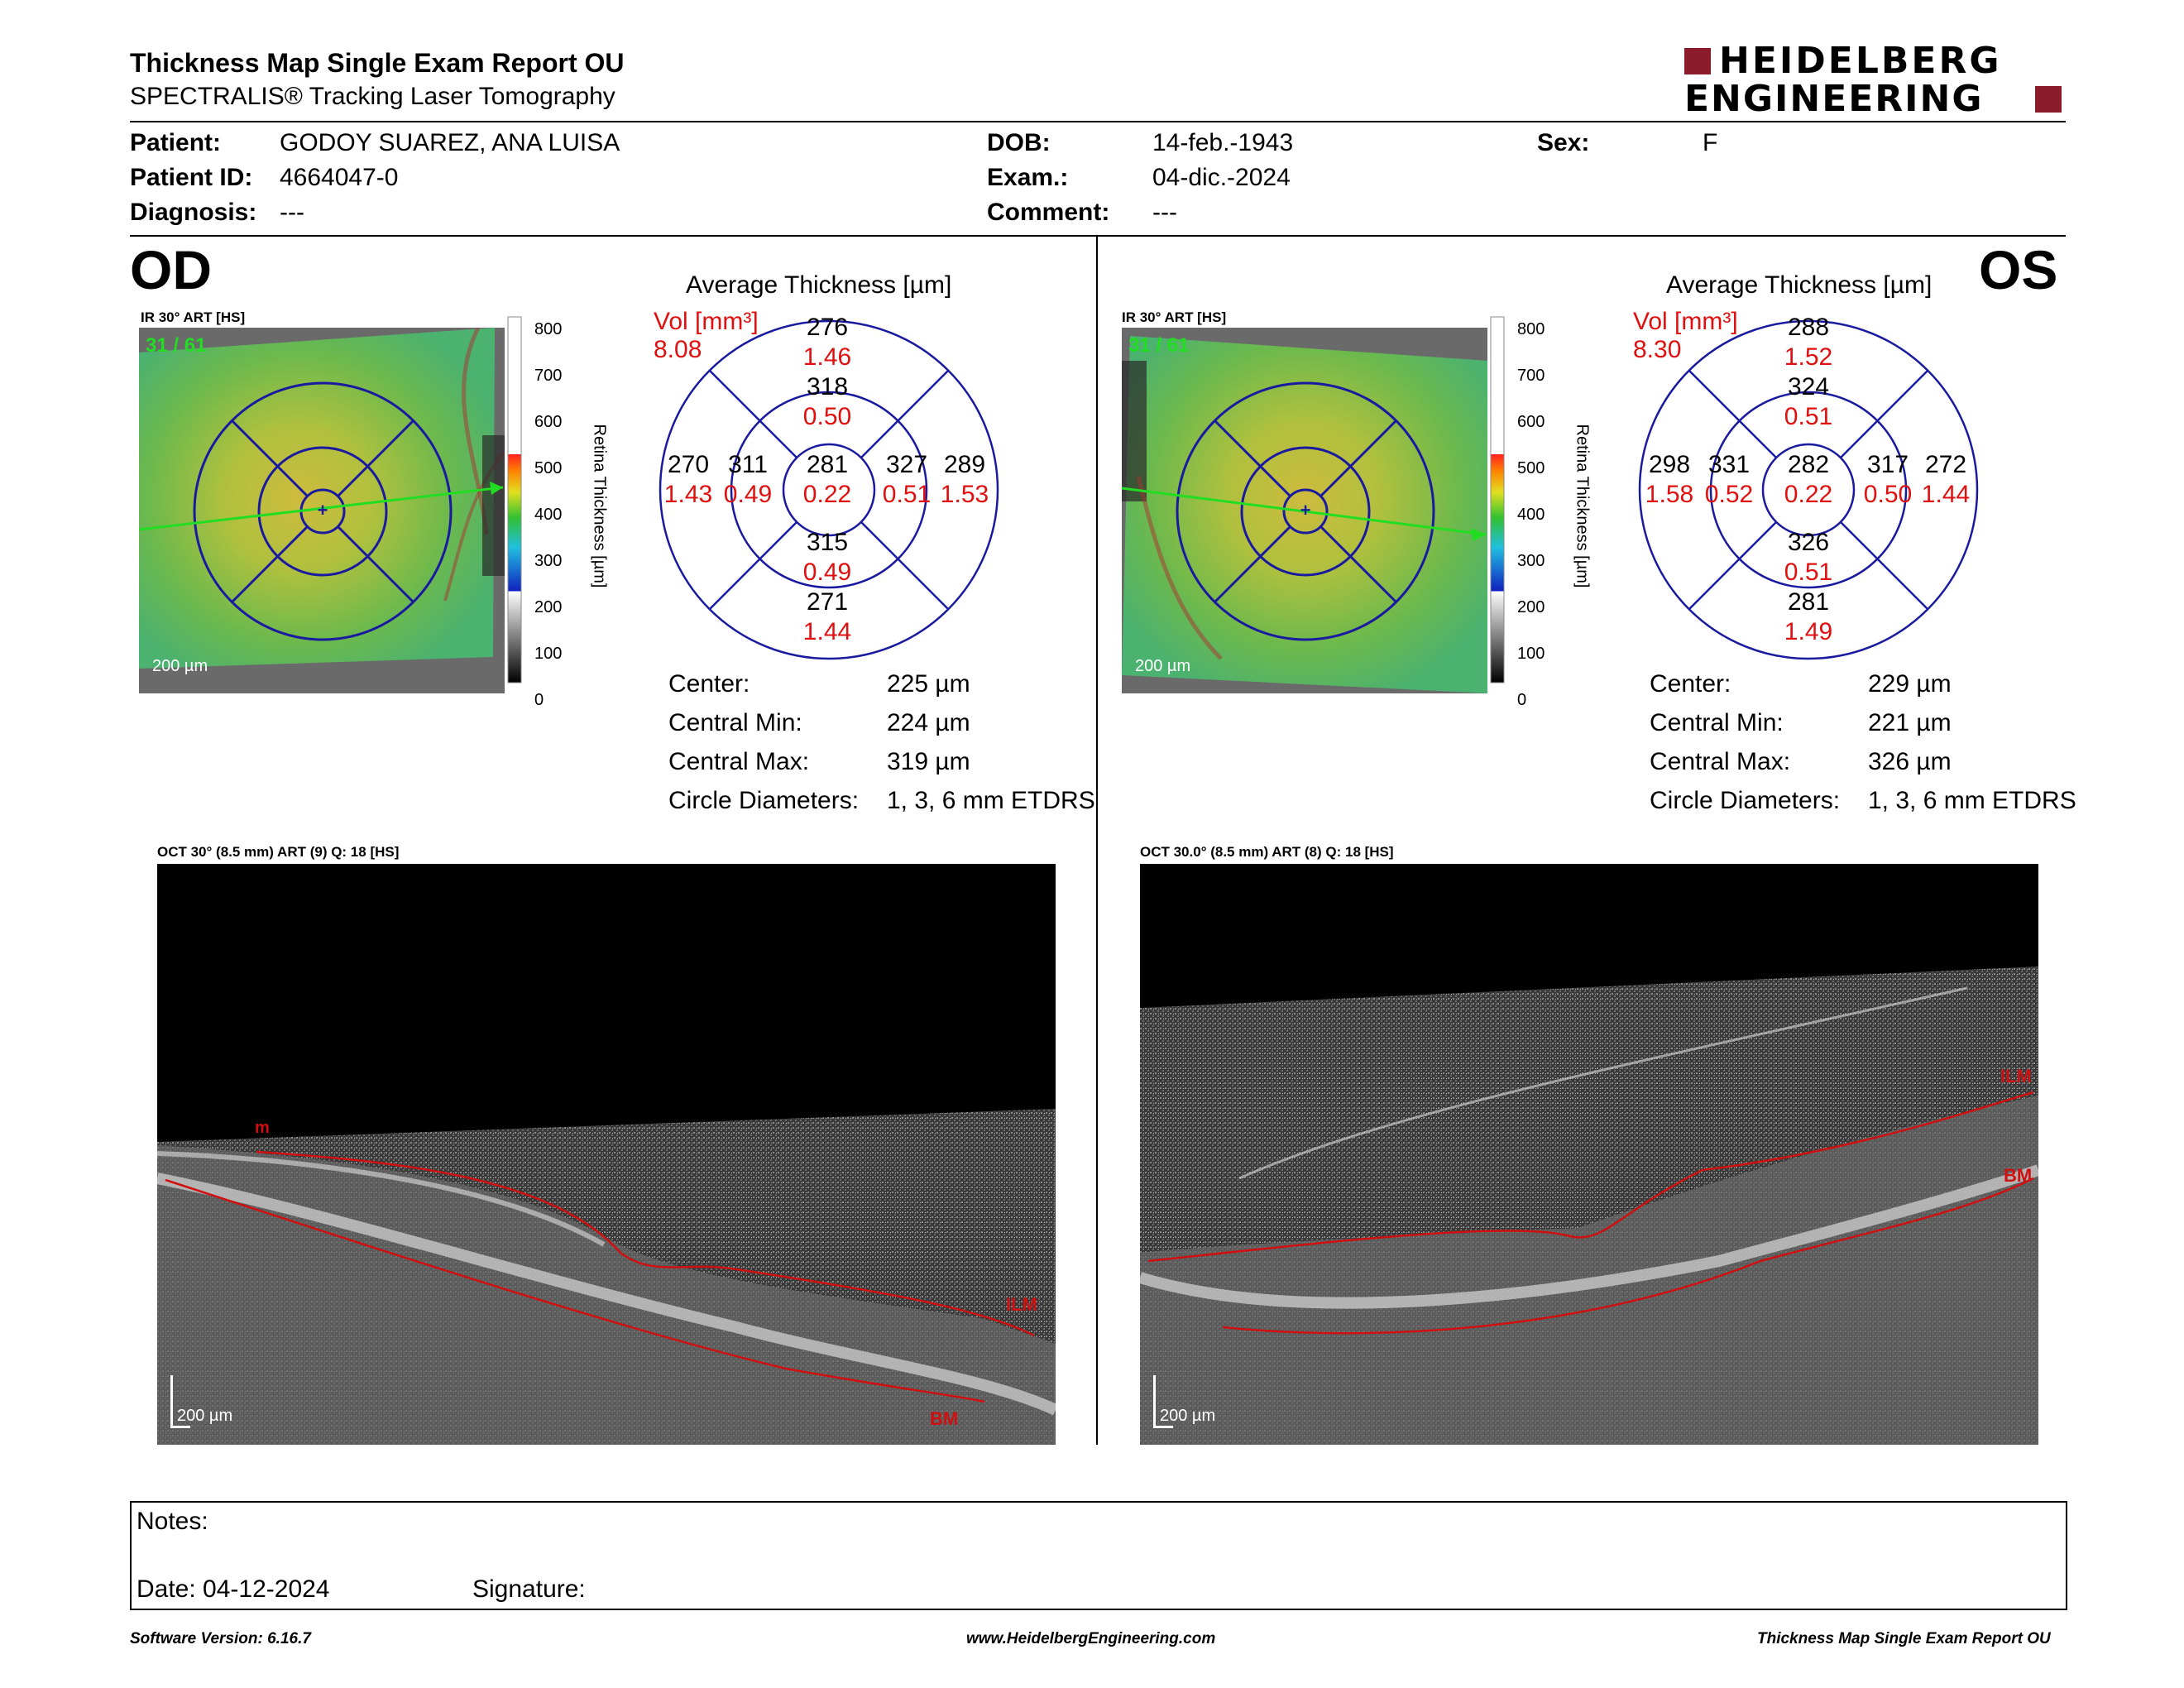 This screenshot has width=2184, height=1688. I want to click on oct-label-os: OCT 30.0° (8.5 mm) ART (8) Q: 18 [HS], so click(1267, 852).